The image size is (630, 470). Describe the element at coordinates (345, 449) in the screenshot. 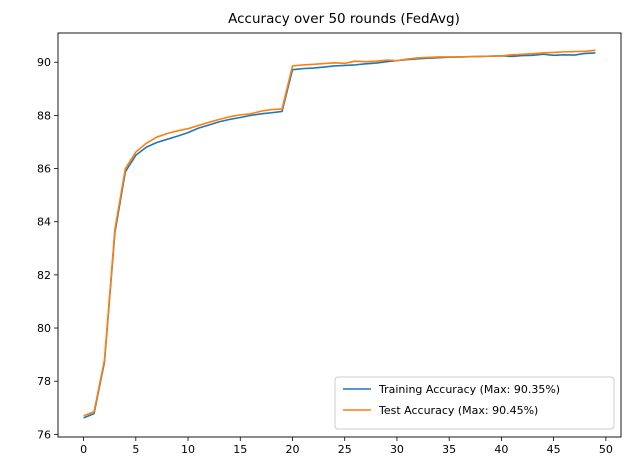

I see `x-tick-label: 25` at that location.